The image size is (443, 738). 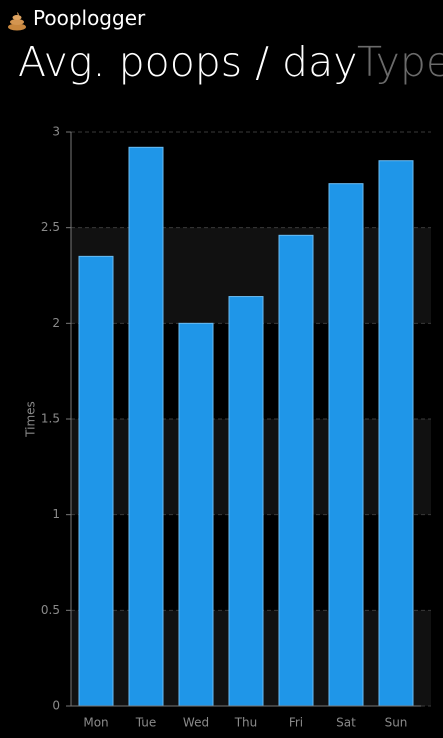 I want to click on y-tick-label: 3, so click(x=56, y=132).